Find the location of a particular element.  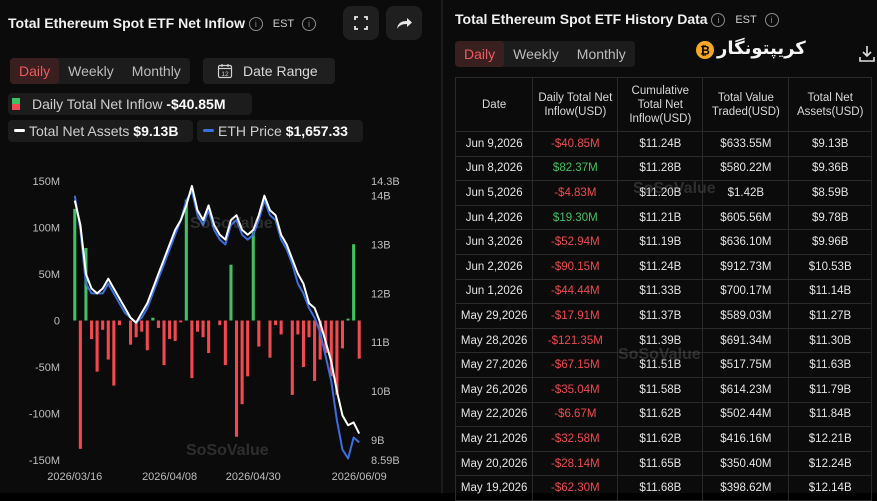

legend-assets-value: $9.13B is located at coordinates (156, 131).